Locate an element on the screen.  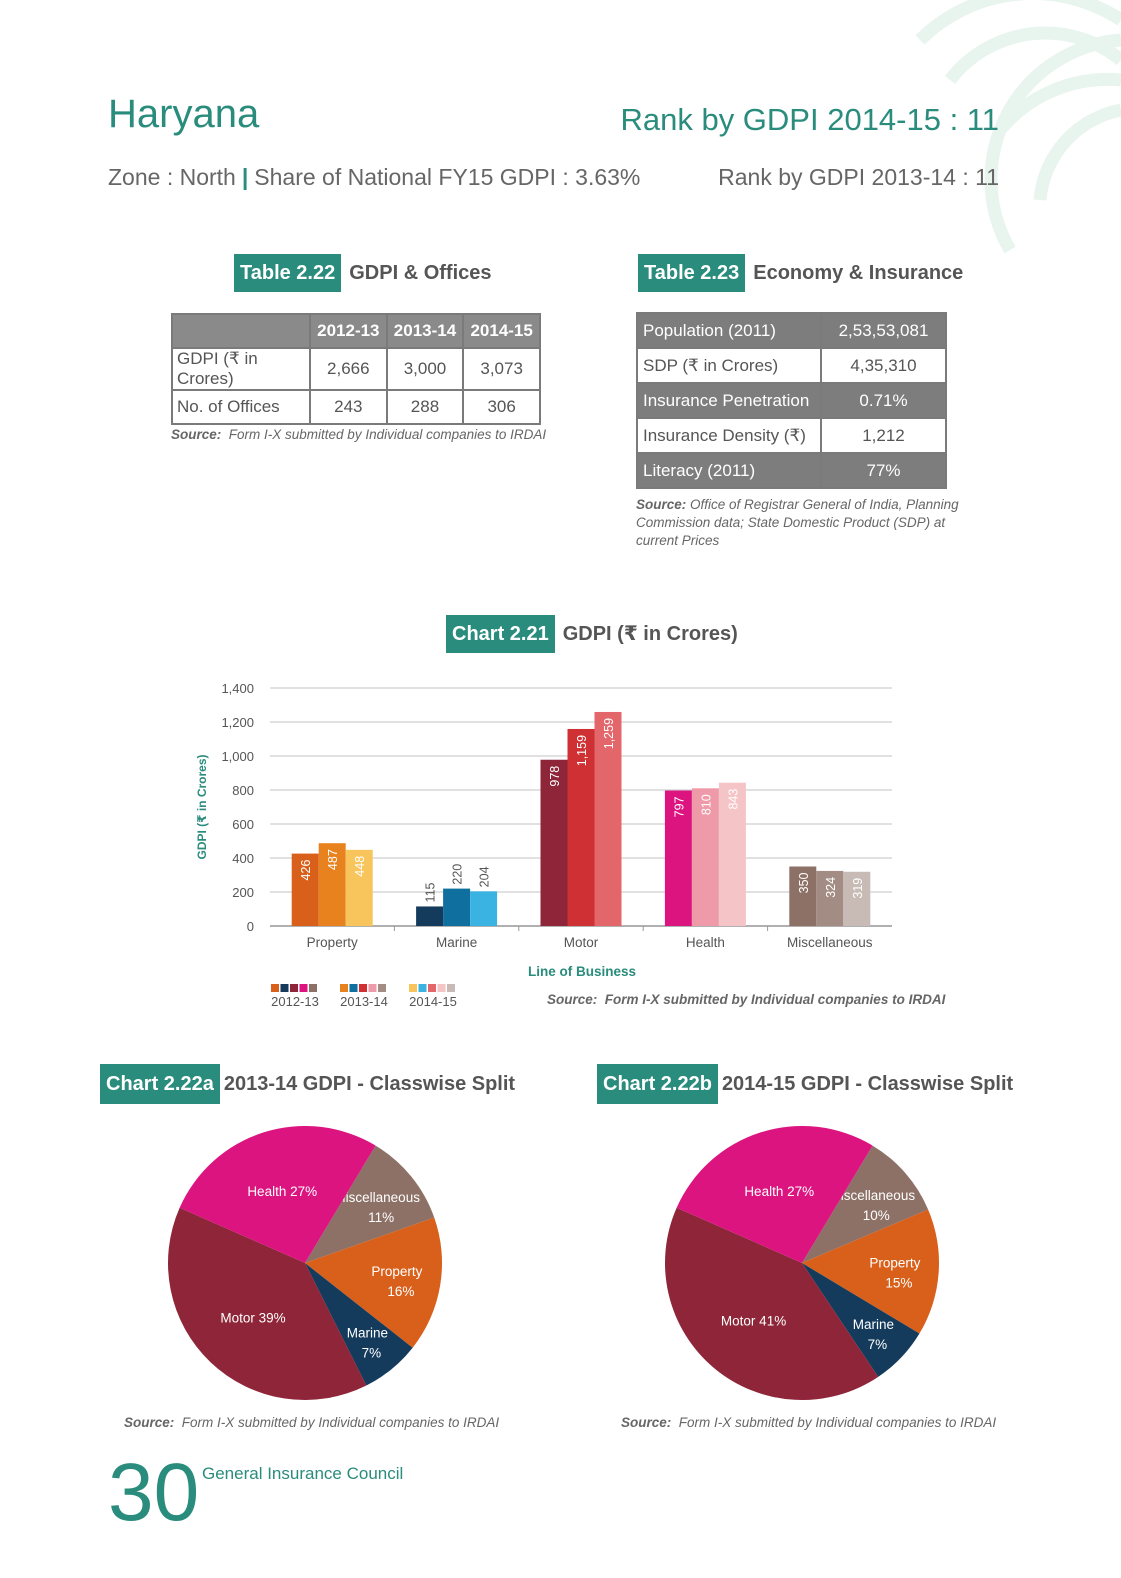
table-2-22-heading: Table 2.22 GDPI & Offices is located at coordinates (363, 273).